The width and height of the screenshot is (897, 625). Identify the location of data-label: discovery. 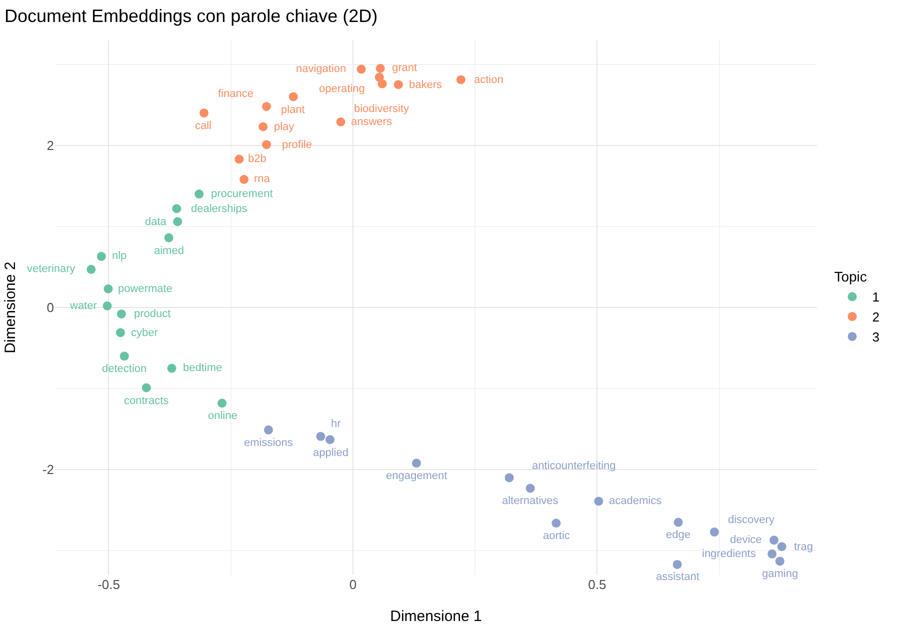
(751, 520).